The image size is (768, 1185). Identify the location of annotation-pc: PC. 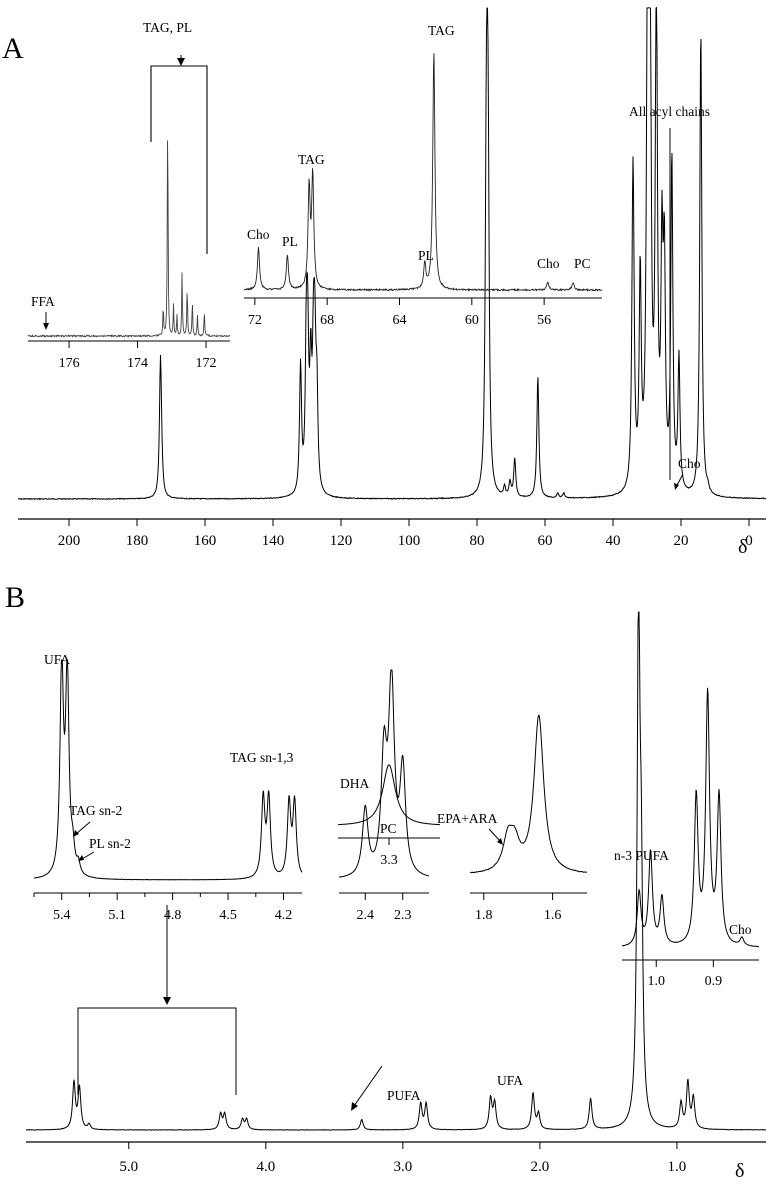
(388, 828).